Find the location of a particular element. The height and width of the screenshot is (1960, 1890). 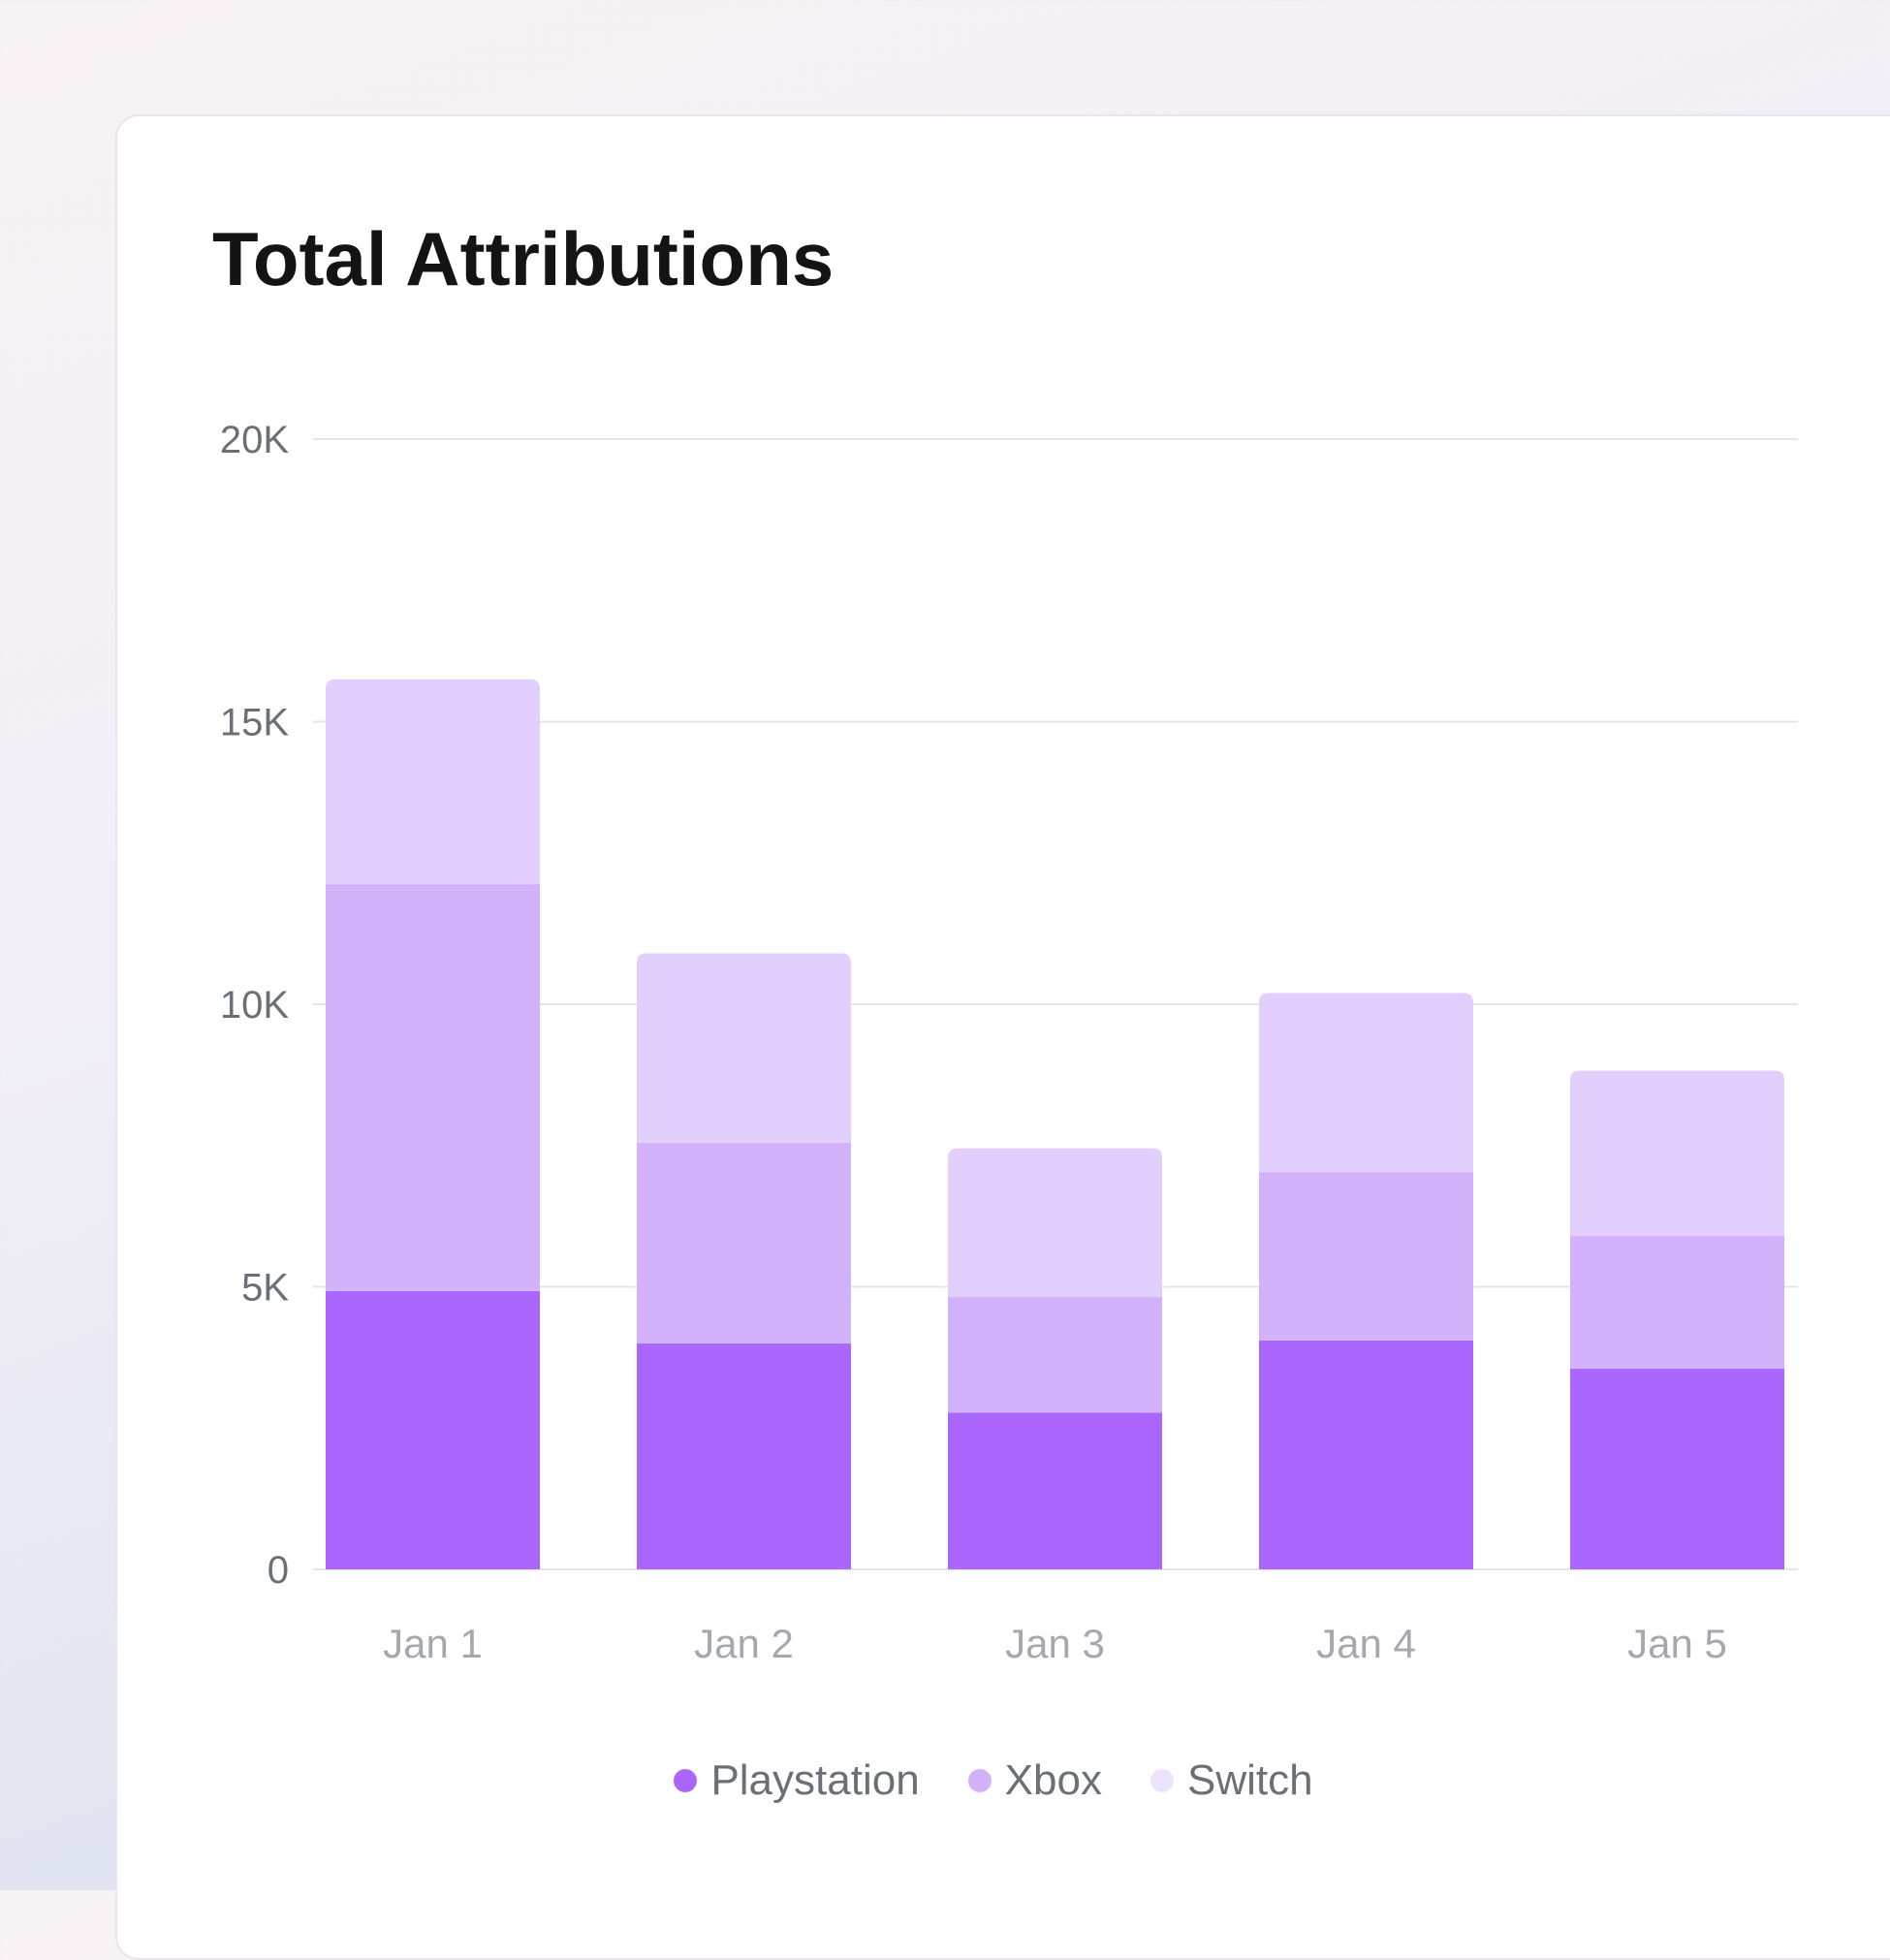

x-tick-label: Jan 2 is located at coordinates (744, 1643).